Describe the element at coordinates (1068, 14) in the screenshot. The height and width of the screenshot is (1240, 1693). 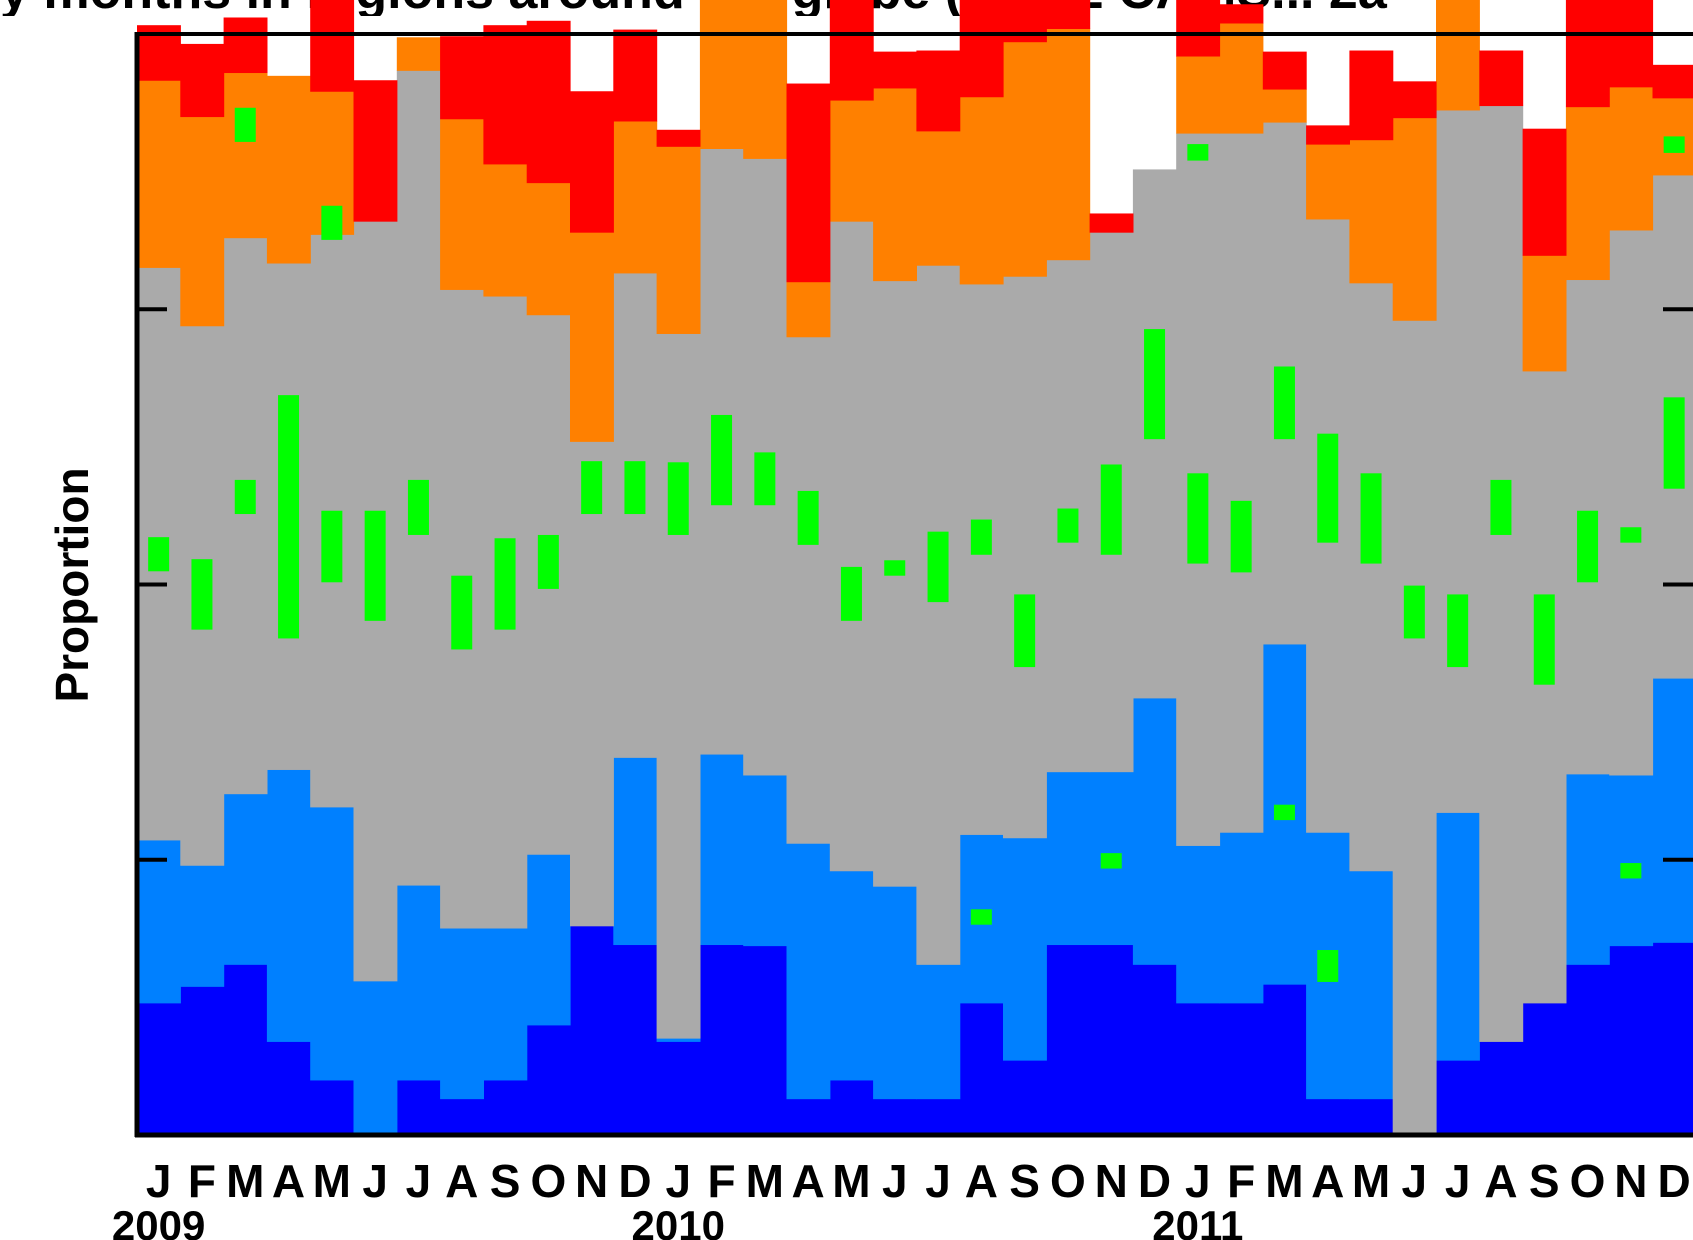
I see `area-segment-band5-month22` at that location.